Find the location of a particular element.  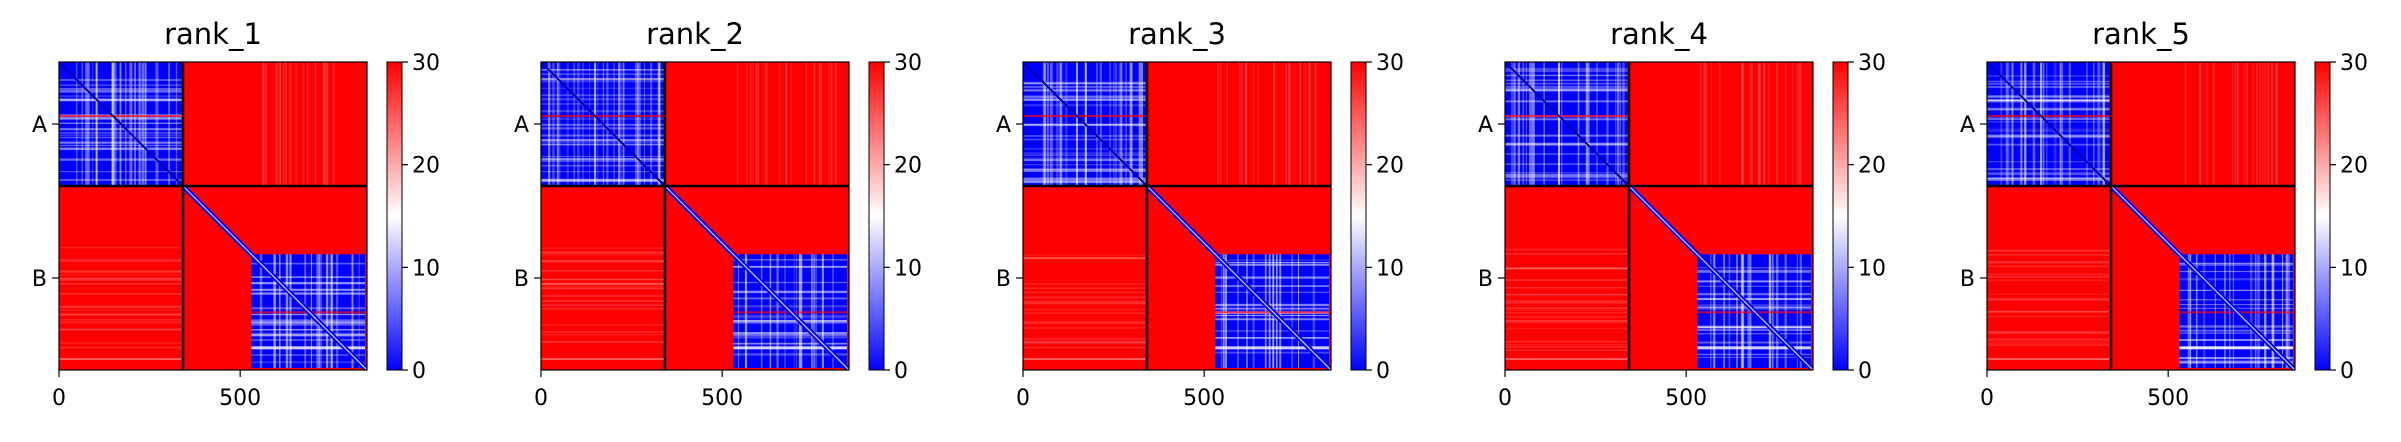

cell-diagonal-A is located at coordinates (2049, 124).